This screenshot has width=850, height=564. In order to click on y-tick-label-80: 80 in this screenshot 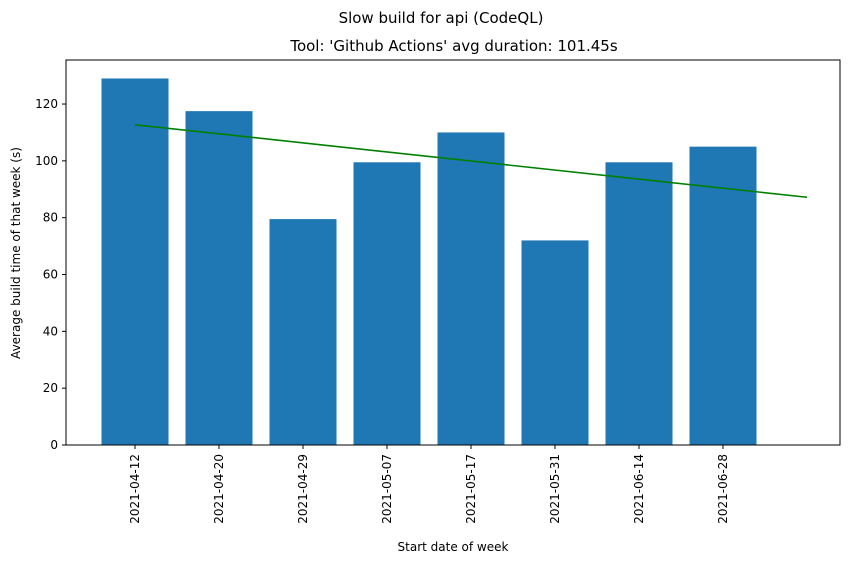, I will do `click(50, 218)`.